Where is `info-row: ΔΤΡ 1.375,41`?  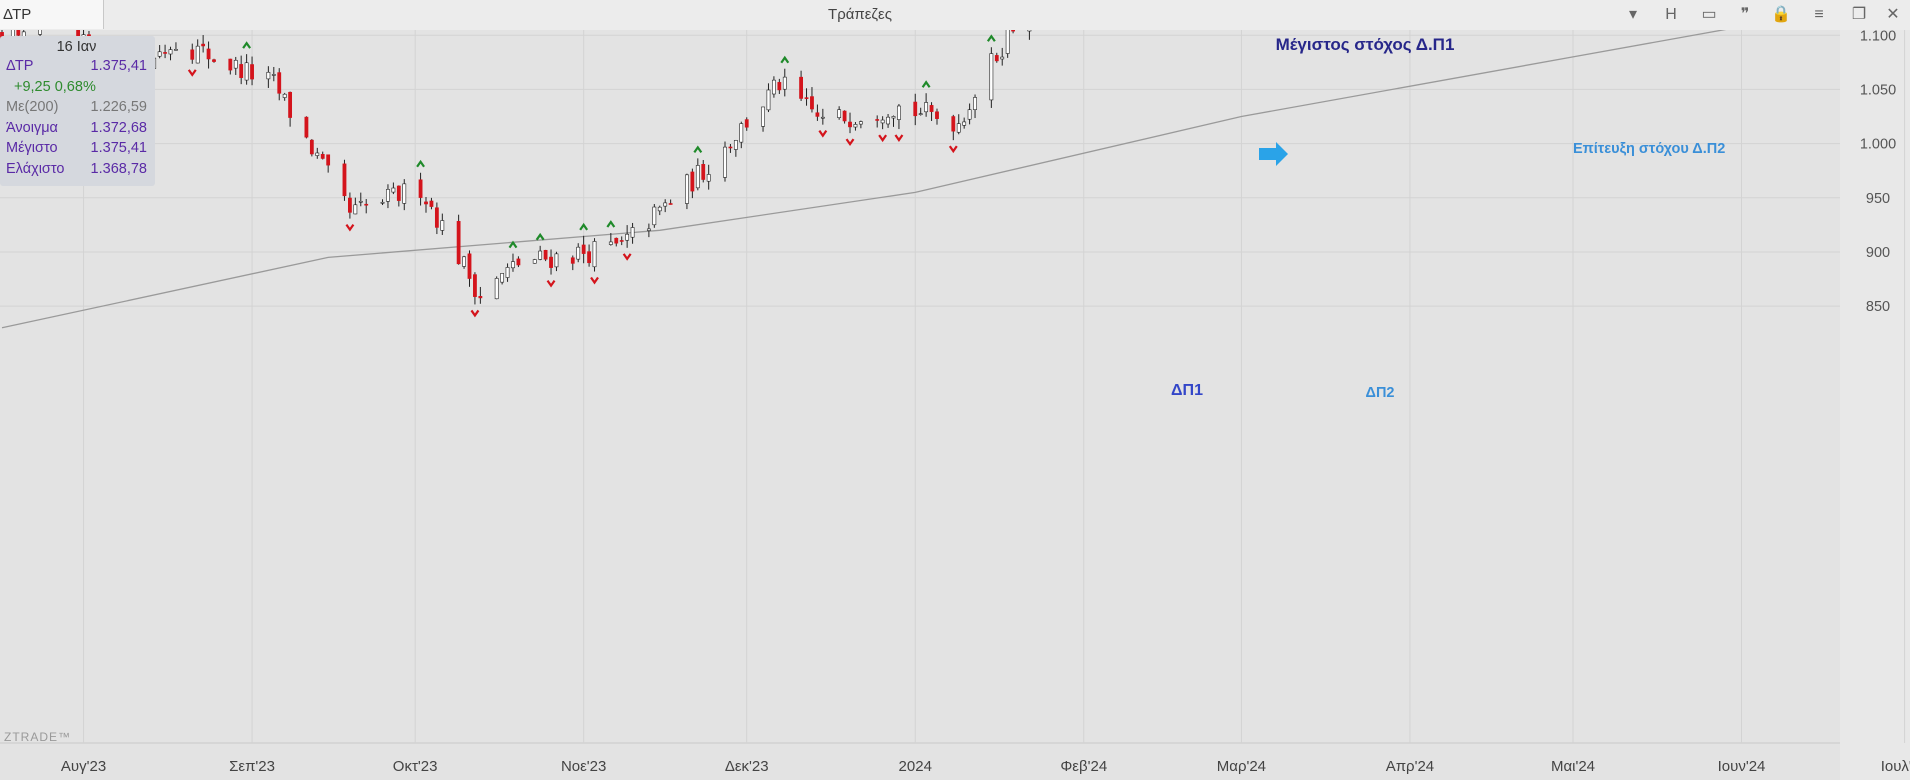 info-row: ΔΤΡ 1.375,41 is located at coordinates (76, 68).